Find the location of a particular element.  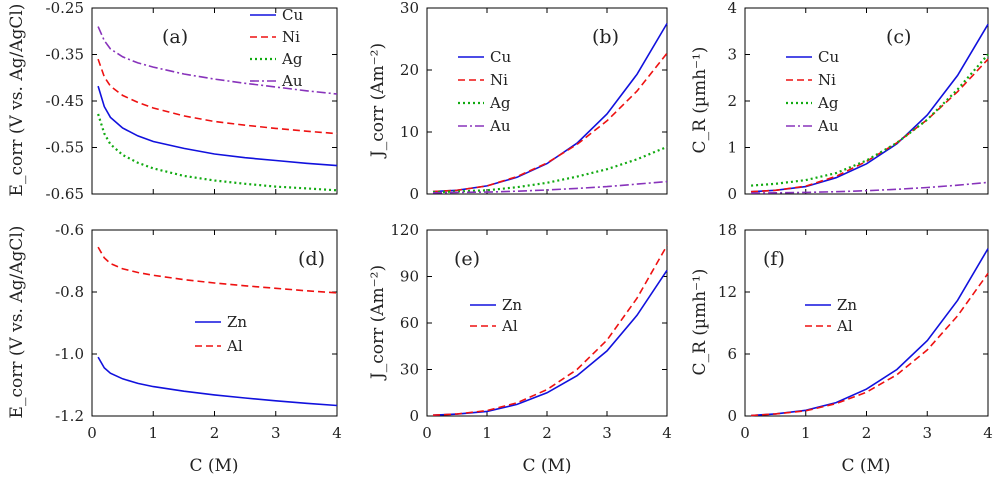

ytick-label-c-2: 2 is located at coordinates (732, 101).